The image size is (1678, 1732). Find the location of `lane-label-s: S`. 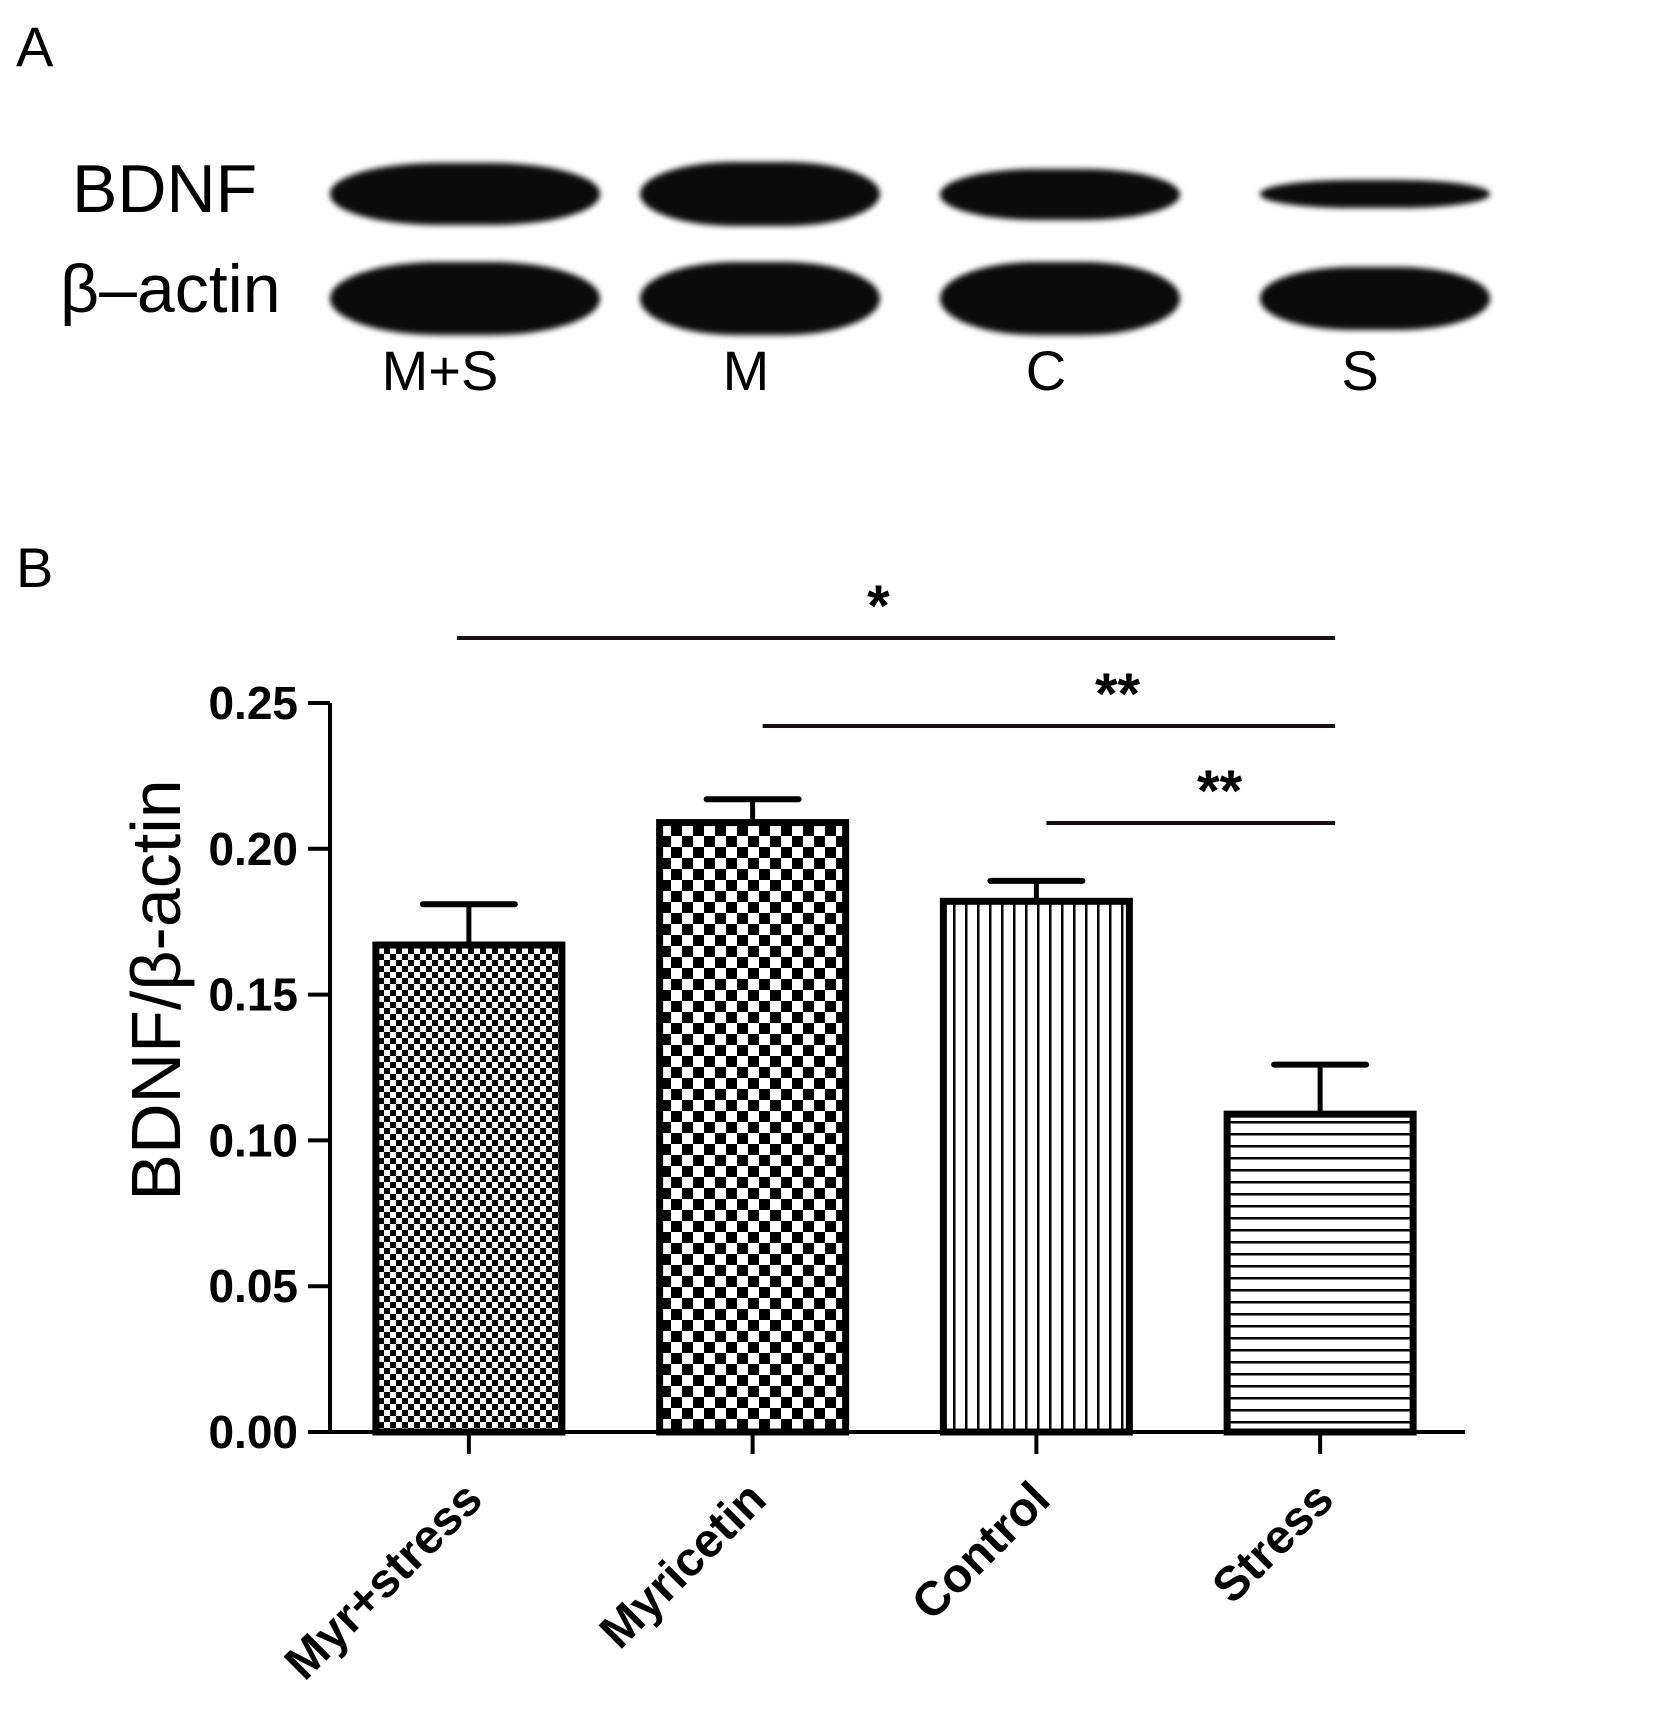

lane-label-s: S is located at coordinates (1360, 370).